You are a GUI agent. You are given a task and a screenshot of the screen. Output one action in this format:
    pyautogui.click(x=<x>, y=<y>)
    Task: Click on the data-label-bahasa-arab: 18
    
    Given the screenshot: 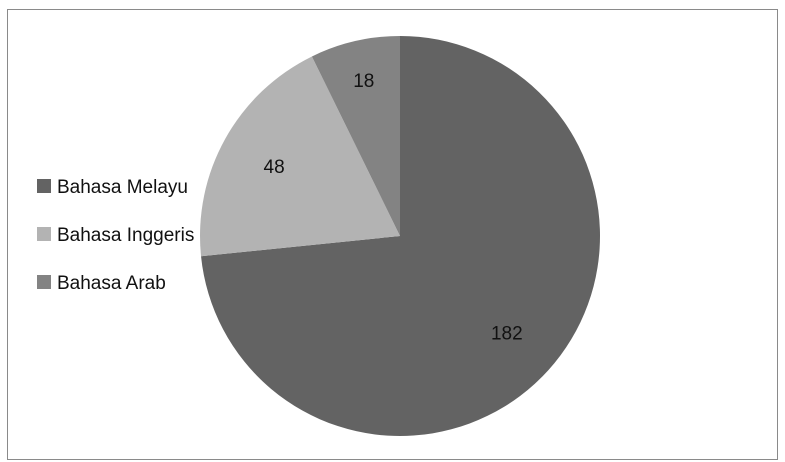 What is the action you would take?
    pyautogui.click(x=363, y=81)
    